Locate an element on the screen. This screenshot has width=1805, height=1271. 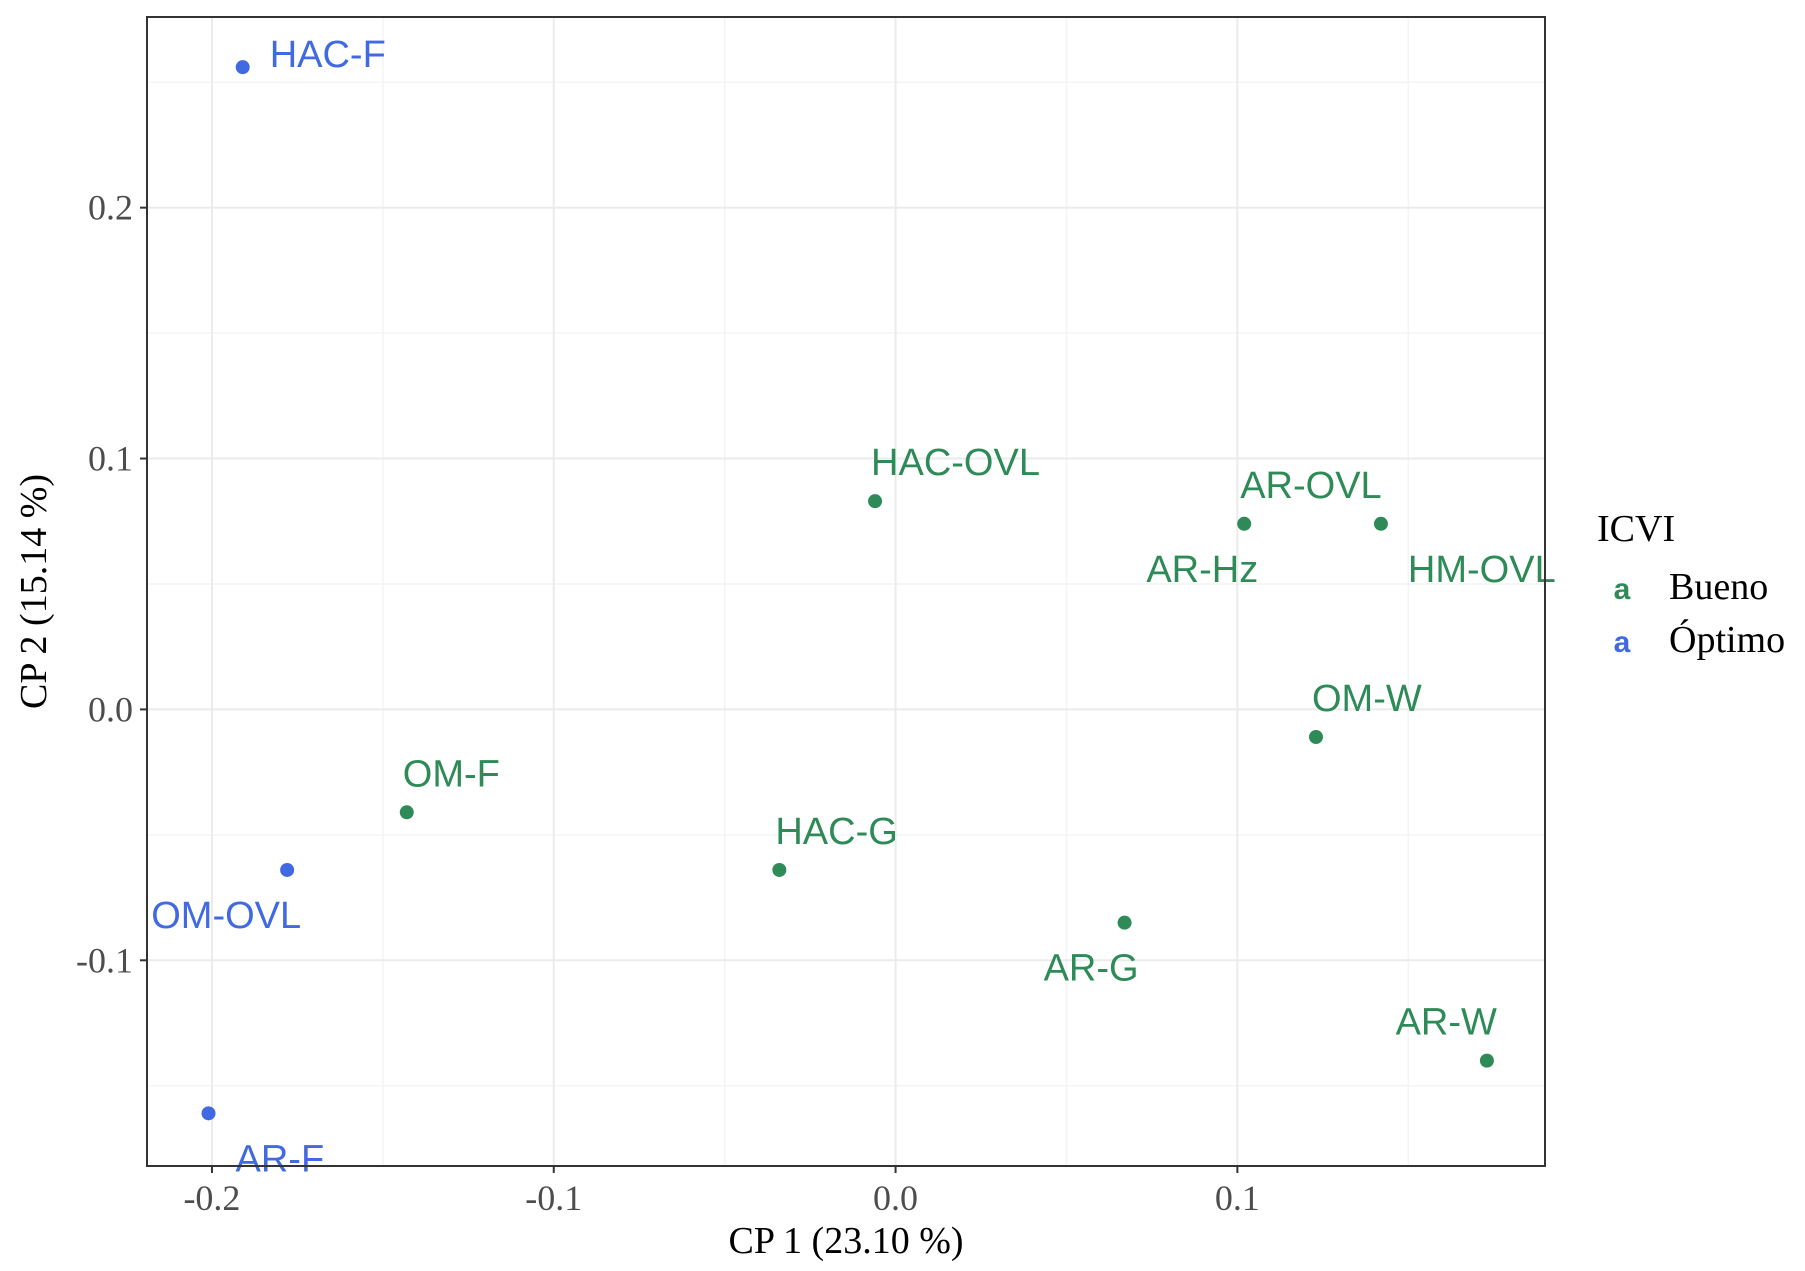
x-tick-label: 0.0 is located at coordinates (895, 1198).